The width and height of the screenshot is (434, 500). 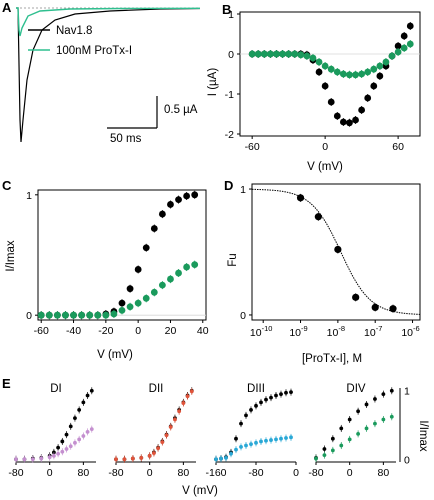 What do you see at coordinates (393, 309) in the screenshot?
I see `panel-d-point` at bounding box center [393, 309].